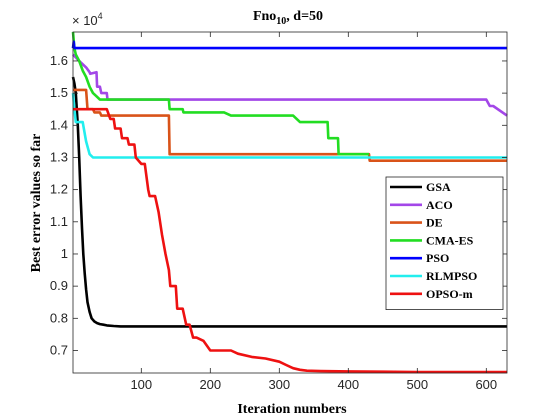 This screenshot has width=560, height=420. I want to click on y-tick-label: 0.8, so click(59, 317).